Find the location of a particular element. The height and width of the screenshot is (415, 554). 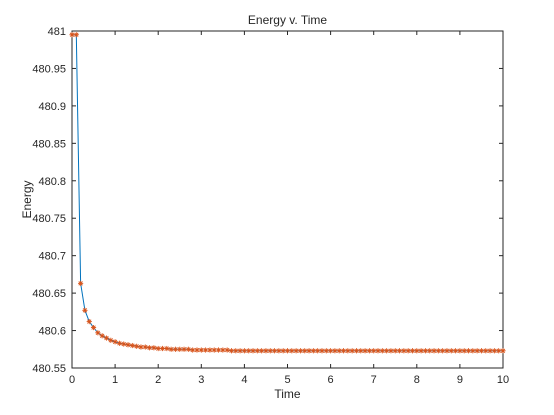

x-tick-label: 6 is located at coordinates (331, 380).